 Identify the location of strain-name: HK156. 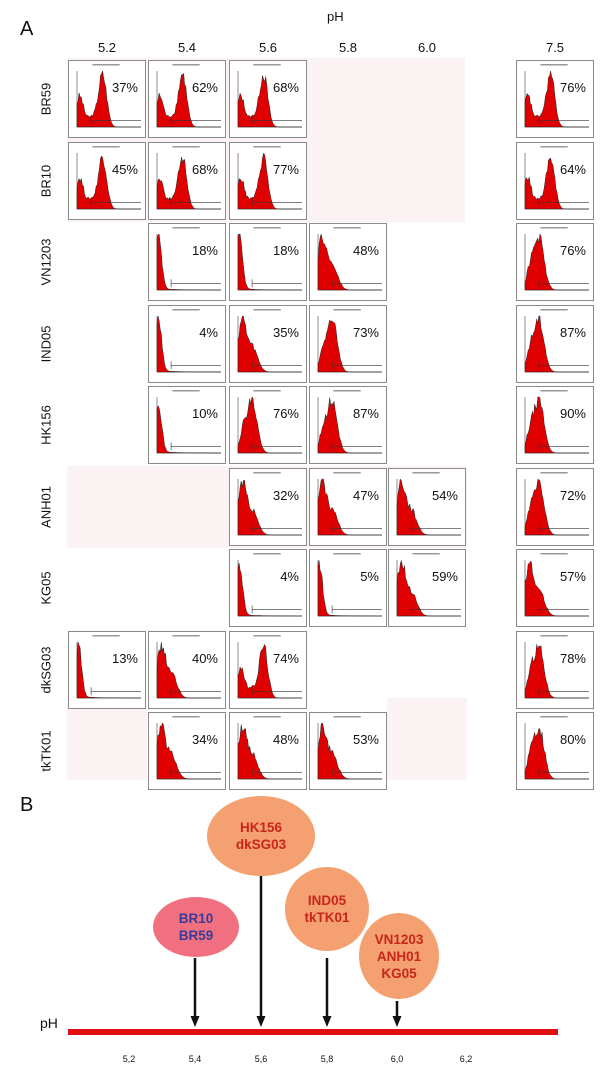
(261, 827).